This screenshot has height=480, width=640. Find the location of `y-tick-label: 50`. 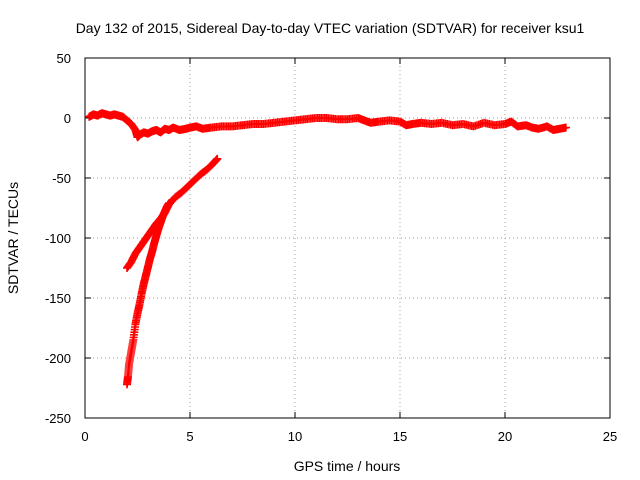

y-tick-label: 50 is located at coordinates (64, 58).